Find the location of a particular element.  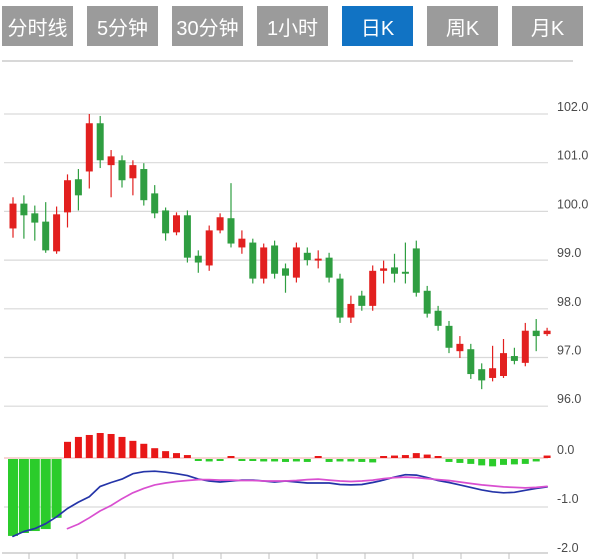

tab-monthly-k: 月K is located at coordinates (547, 26).